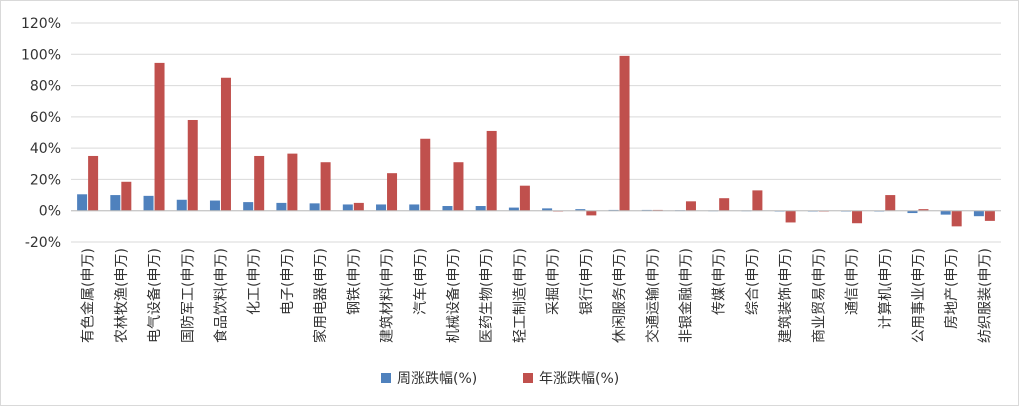 The height and width of the screenshot is (406, 1019). Describe the element at coordinates (154, 295) in the screenshot. I see `x-tick-label: 电气设备(申万)` at that location.